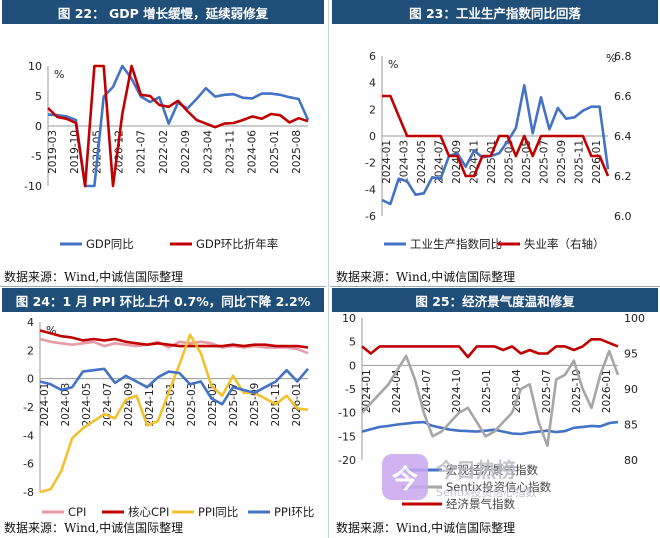 The image size is (660, 538). Describe the element at coordinates (397, 391) in the screenshot. I see `x-tick-label: 2024-04` at that location.